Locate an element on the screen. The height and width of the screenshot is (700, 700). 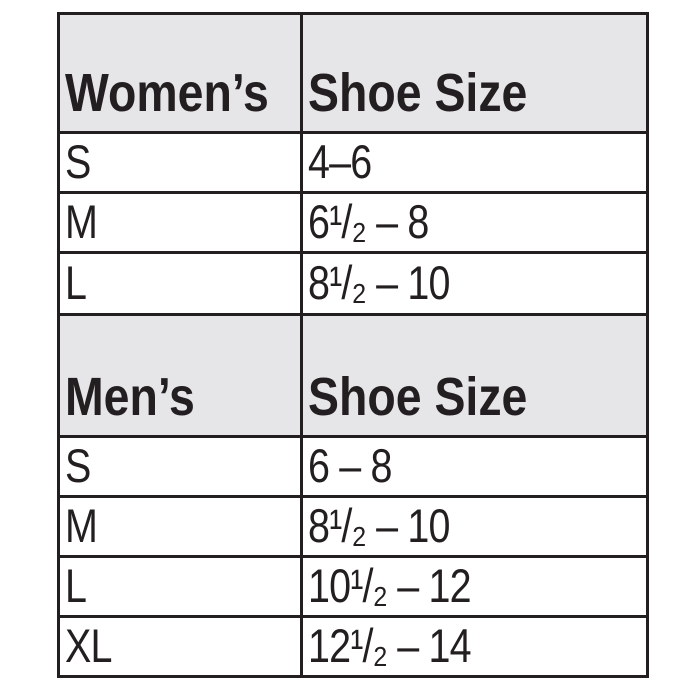
range-value: 6 – 8 is located at coordinates (350, 466).